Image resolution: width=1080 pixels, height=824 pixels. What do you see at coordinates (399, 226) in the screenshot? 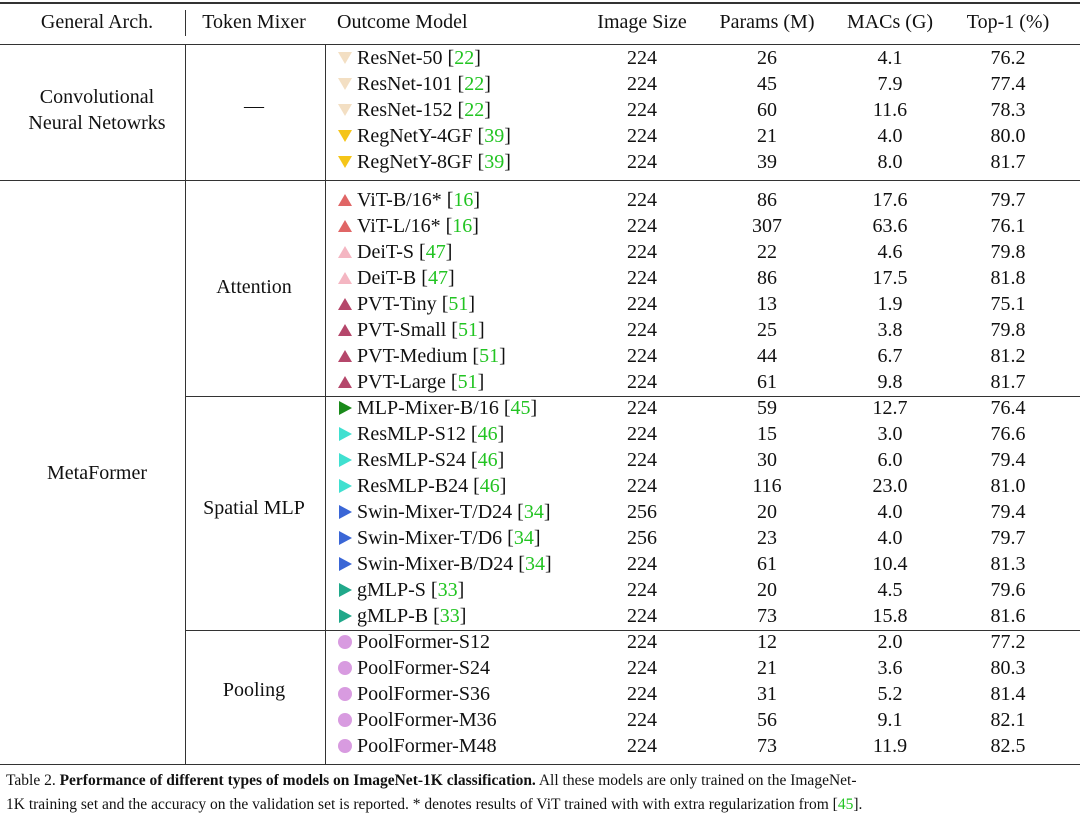
I see `model-label: ViT-L/16*` at bounding box center [399, 226].